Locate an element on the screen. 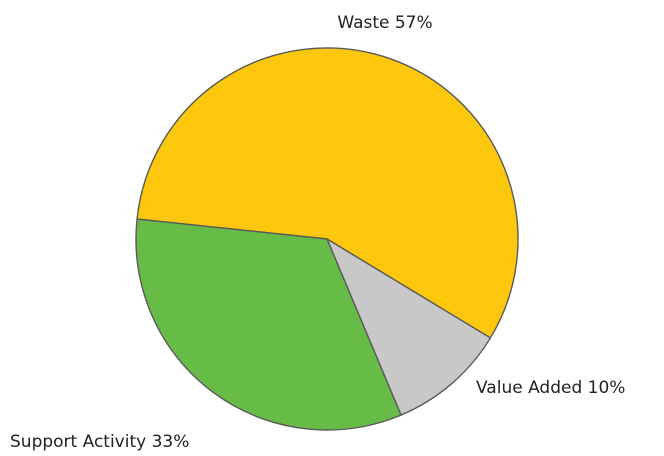 This screenshot has height=456, width=664. slice-label-value-added: Value Added 10% is located at coordinates (550, 388).